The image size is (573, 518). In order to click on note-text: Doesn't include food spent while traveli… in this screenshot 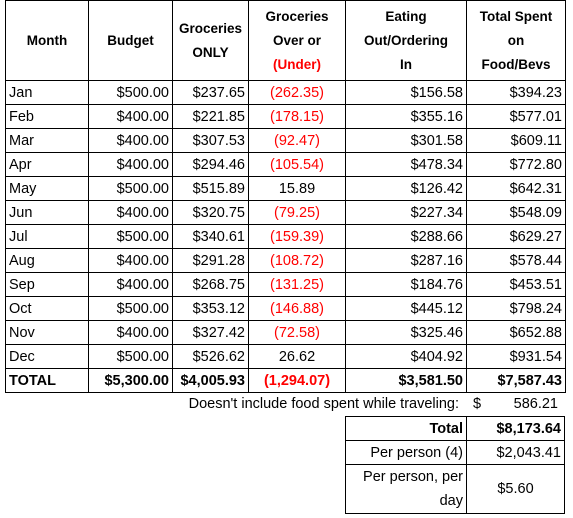, I will do `click(323, 404)`.